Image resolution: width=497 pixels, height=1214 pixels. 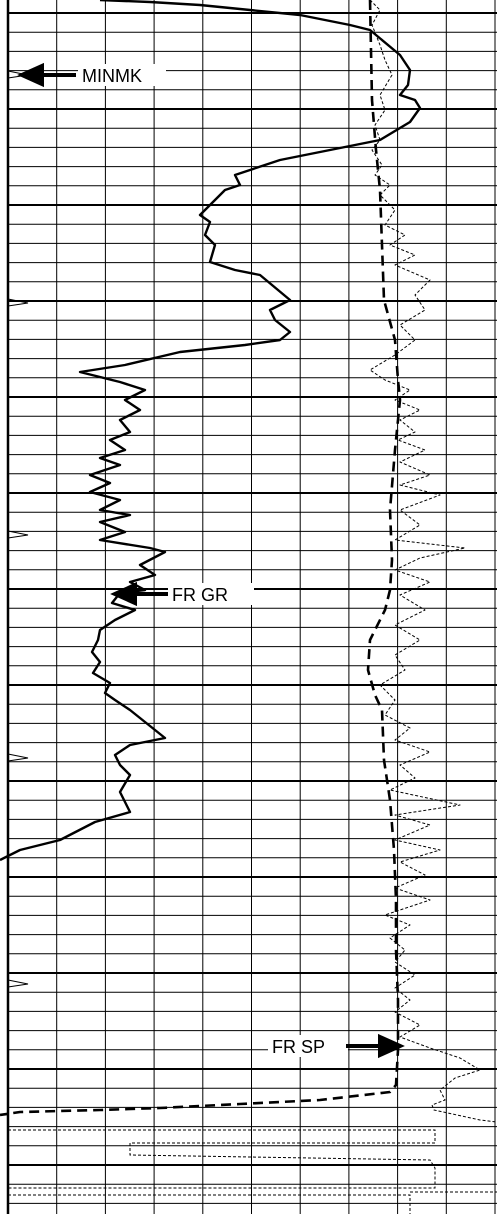 I want to click on fr-sp-arrow, so click(x=375, y=1046).